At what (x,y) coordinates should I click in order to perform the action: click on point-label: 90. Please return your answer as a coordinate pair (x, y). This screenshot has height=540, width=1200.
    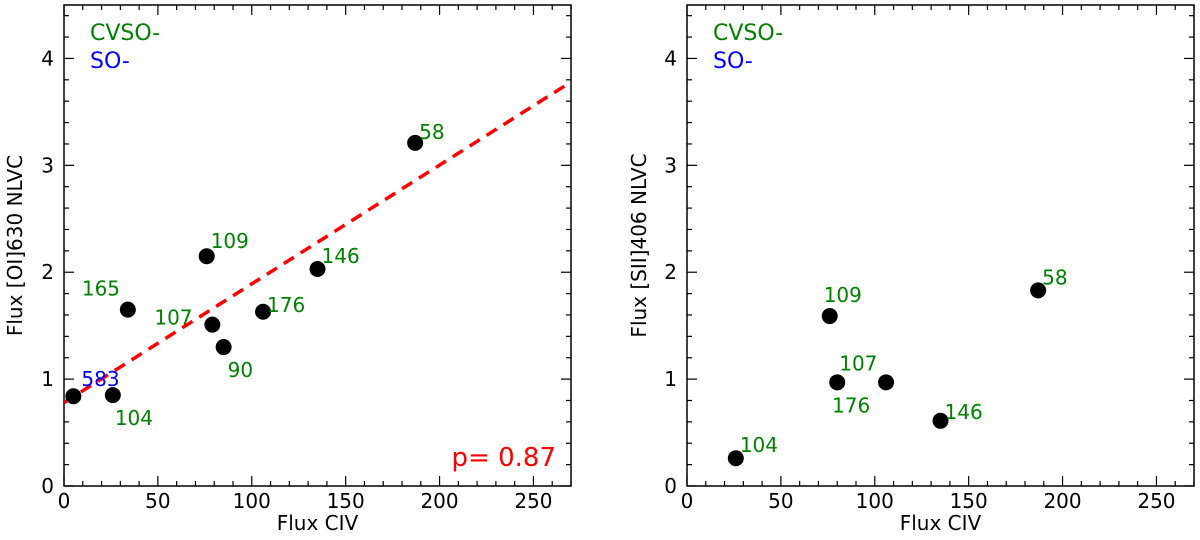
    Looking at the image, I should click on (240, 370).